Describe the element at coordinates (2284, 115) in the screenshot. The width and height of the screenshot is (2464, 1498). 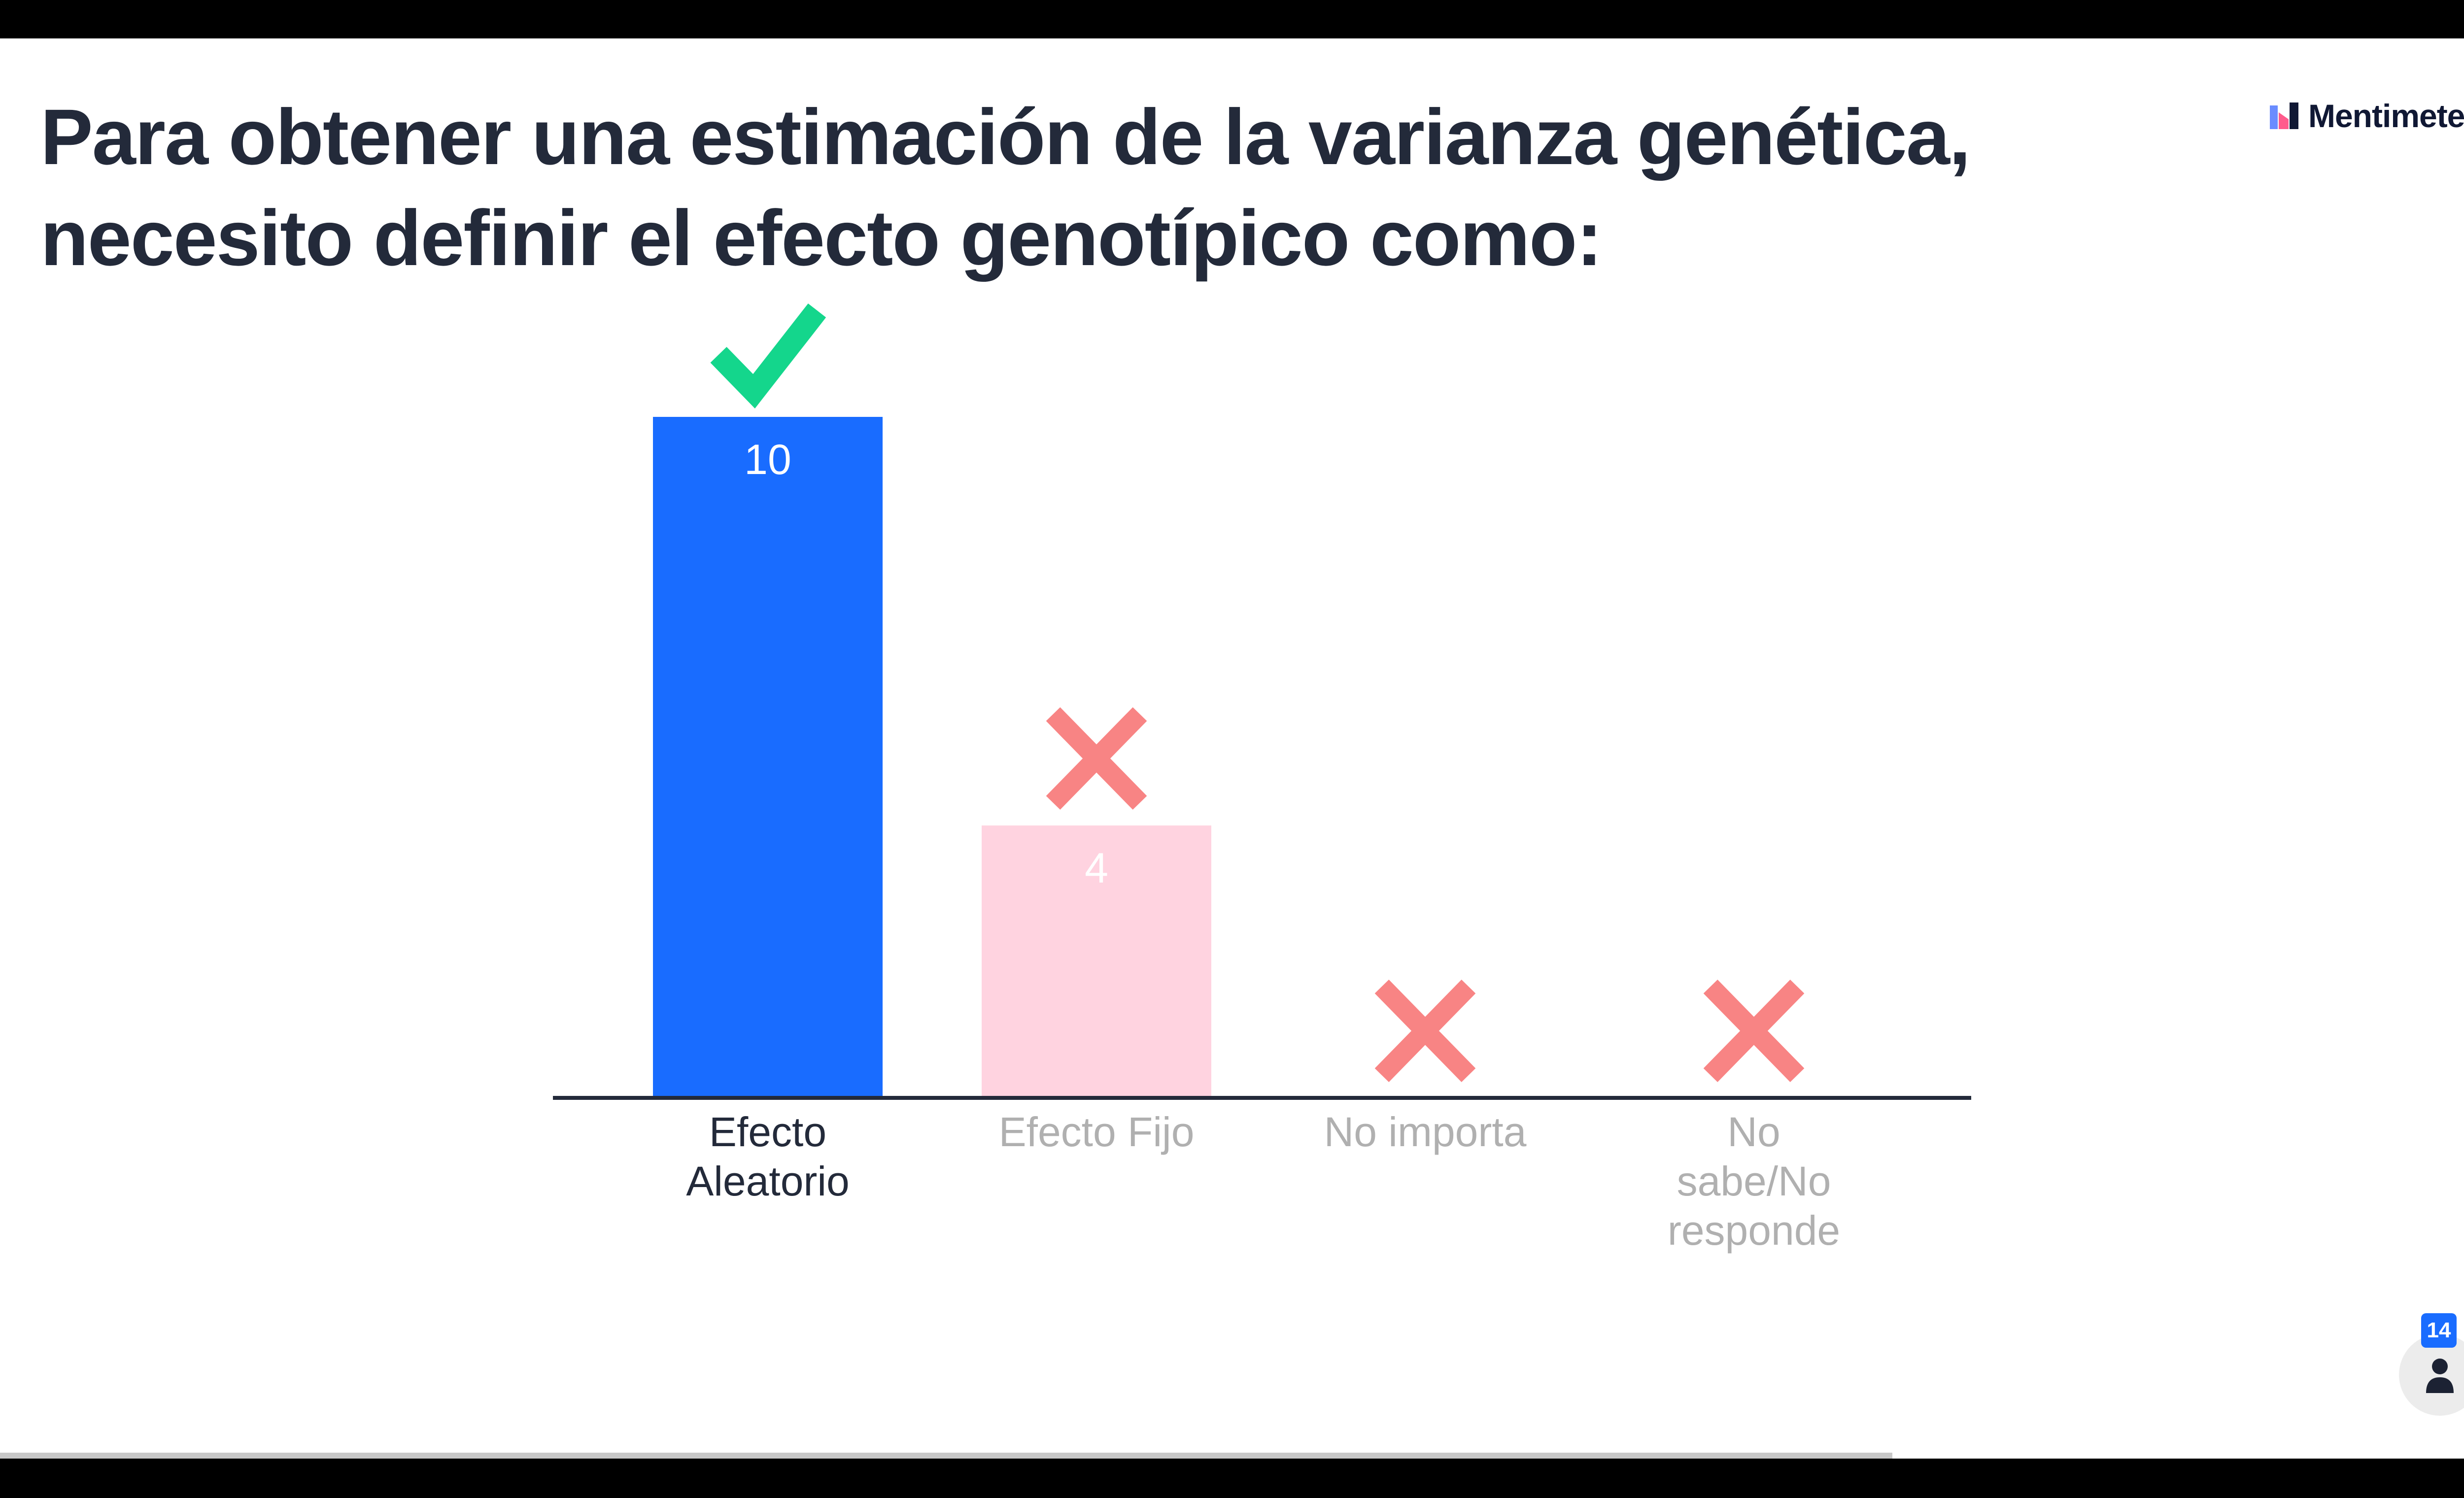
I see `mentimeter-logo-icon` at that location.